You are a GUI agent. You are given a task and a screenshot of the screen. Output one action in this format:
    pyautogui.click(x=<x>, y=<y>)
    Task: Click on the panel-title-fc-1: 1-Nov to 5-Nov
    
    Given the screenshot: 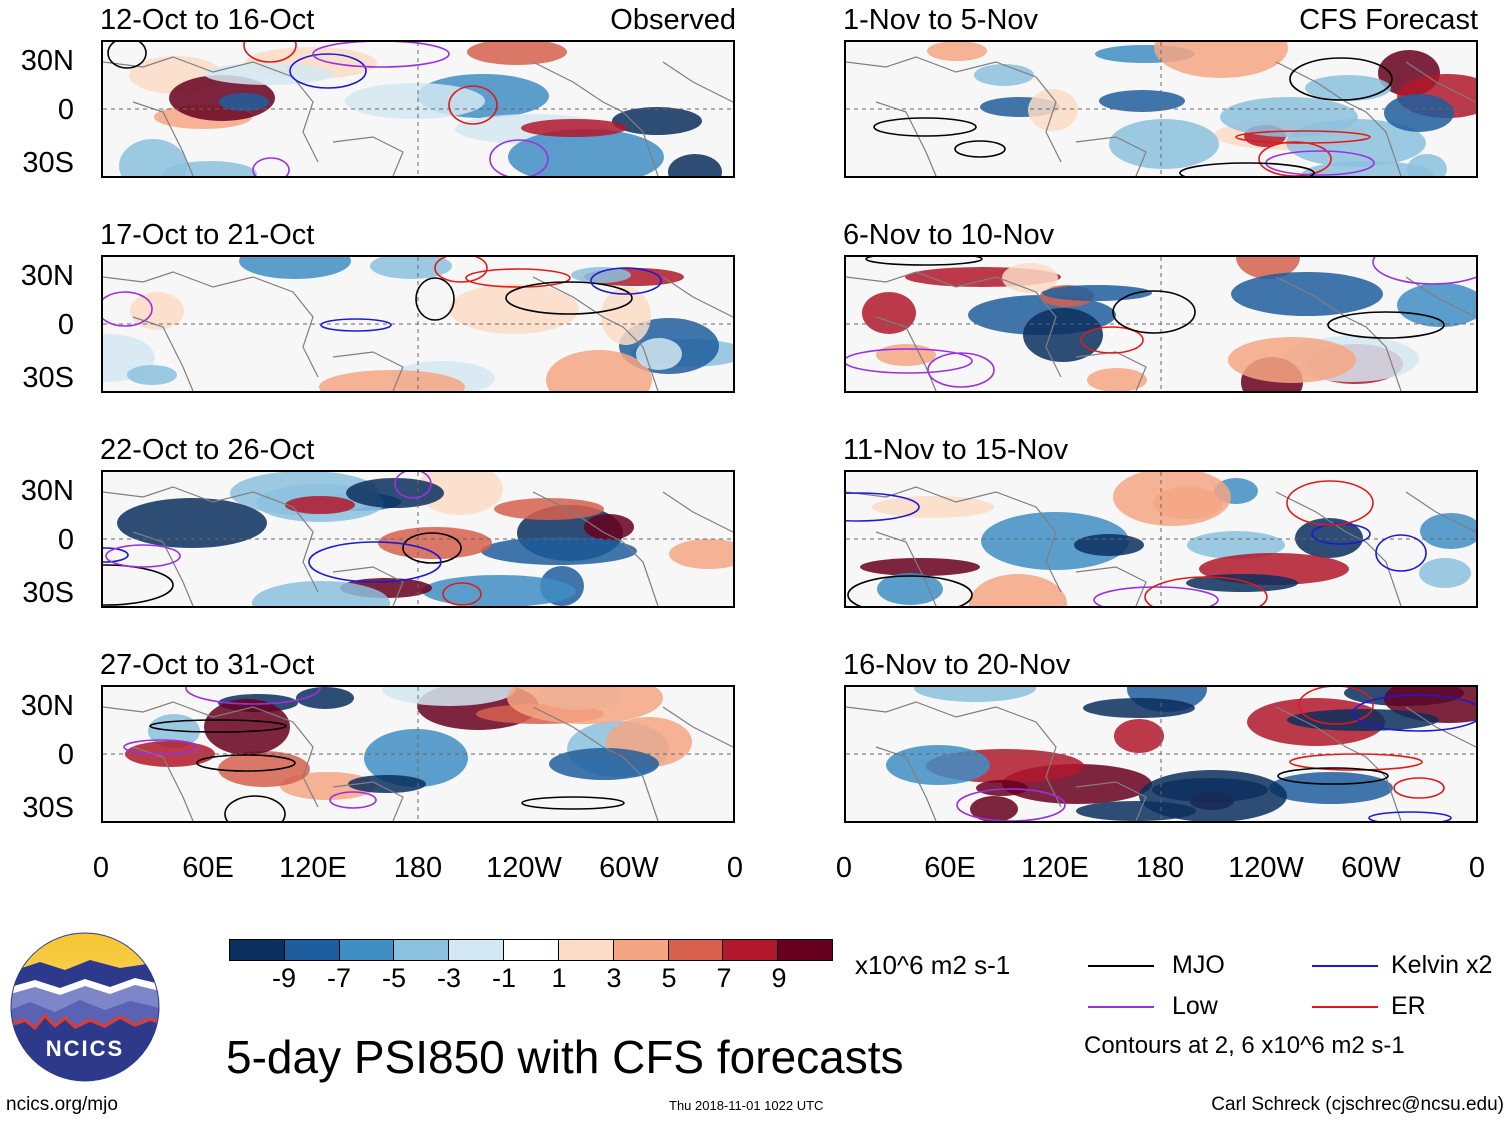 What is the action you would take?
    pyautogui.click(x=941, y=20)
    